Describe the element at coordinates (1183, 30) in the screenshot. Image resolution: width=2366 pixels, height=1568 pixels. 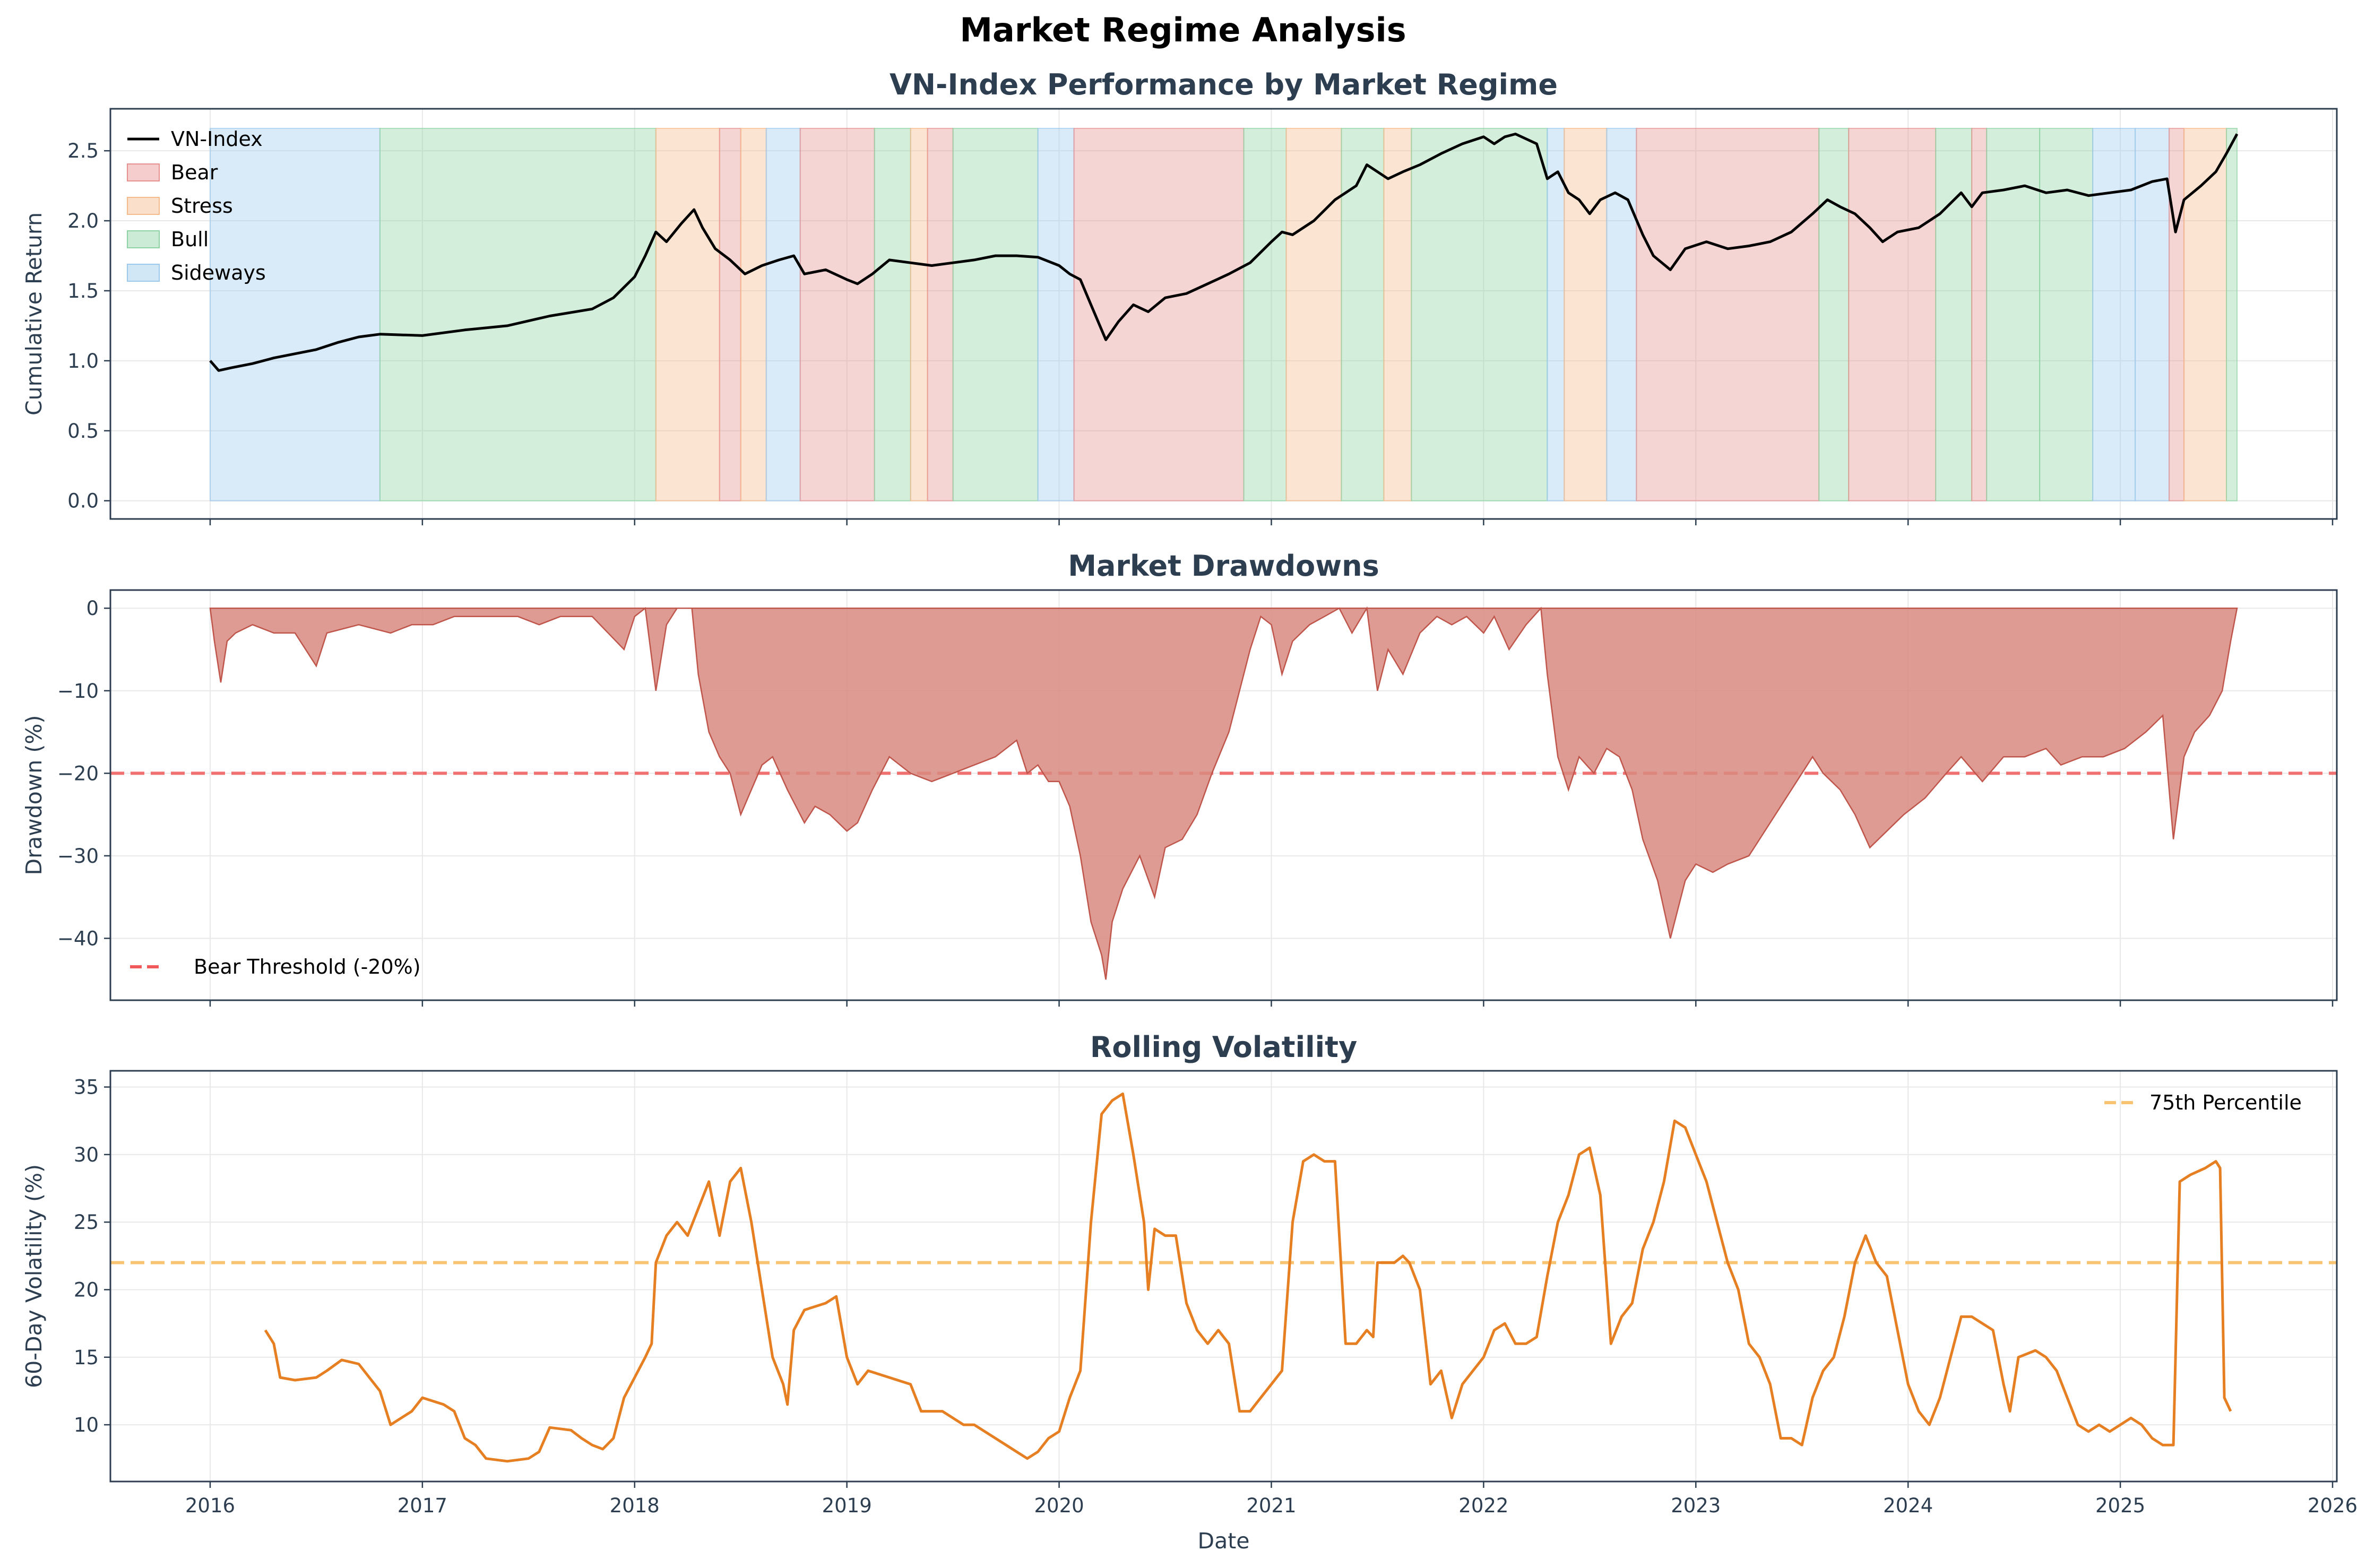
I see `figure-title: Market Regime Analysis` at that location.